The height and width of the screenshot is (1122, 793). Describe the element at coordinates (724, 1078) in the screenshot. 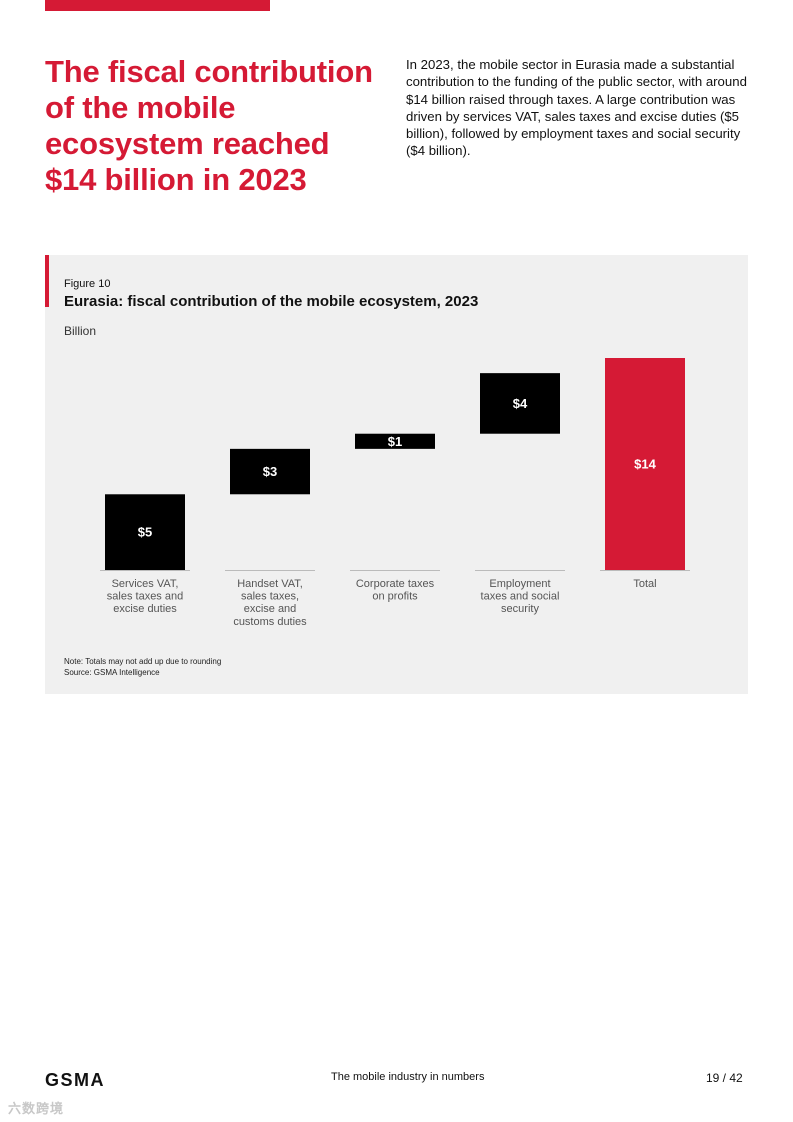

I see `page-number: 19 / 42` at that location.